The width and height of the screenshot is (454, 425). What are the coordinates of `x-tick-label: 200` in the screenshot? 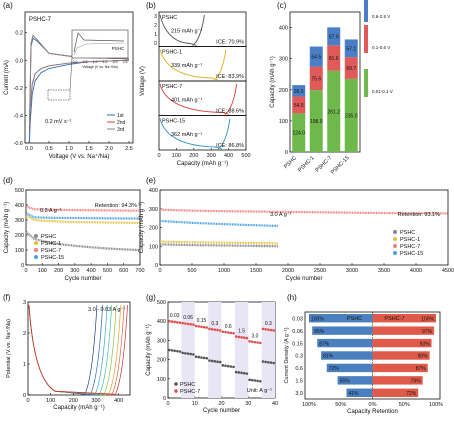 It's located at (73, 401).